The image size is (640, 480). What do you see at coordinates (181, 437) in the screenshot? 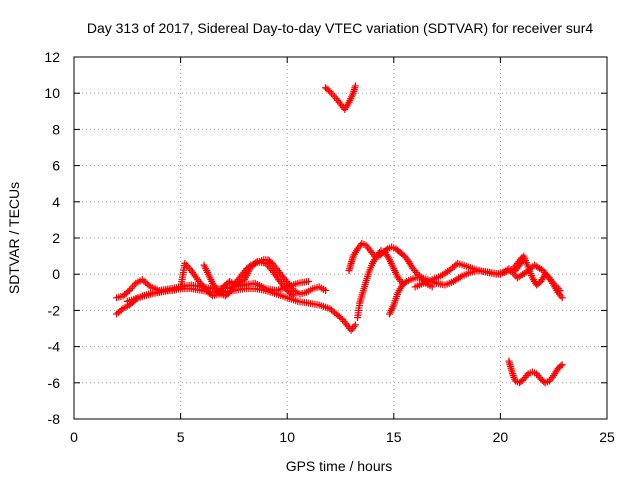
I see `x-tick-label: 5` at bounding box center [181, 437].